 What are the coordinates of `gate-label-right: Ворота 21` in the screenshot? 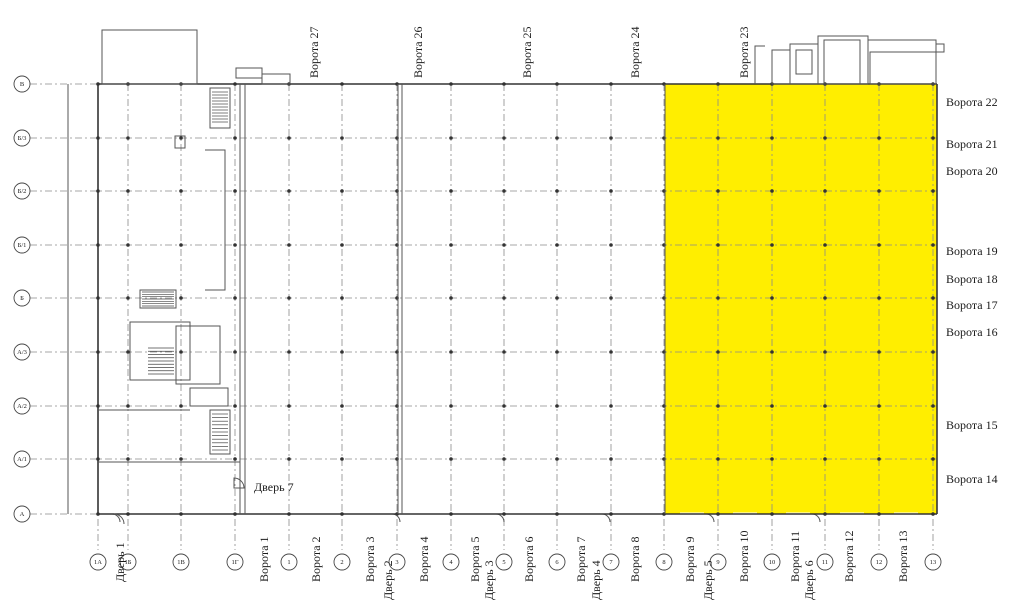 It's located at (972, 144).